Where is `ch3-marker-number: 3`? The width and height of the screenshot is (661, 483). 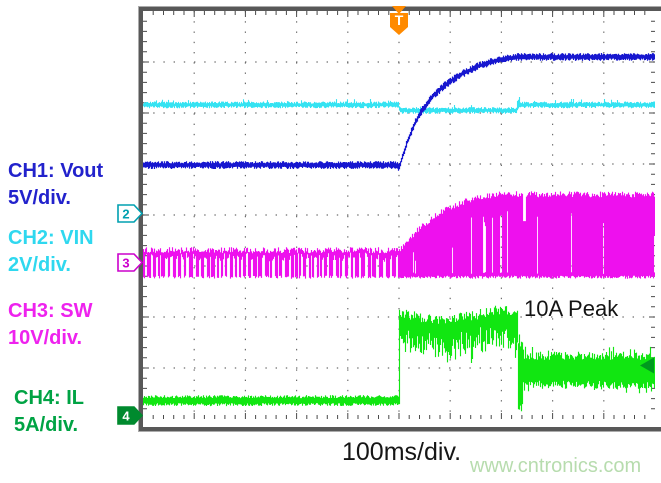 ch3-marker-number: 3 is located at coordinates (125, 263).